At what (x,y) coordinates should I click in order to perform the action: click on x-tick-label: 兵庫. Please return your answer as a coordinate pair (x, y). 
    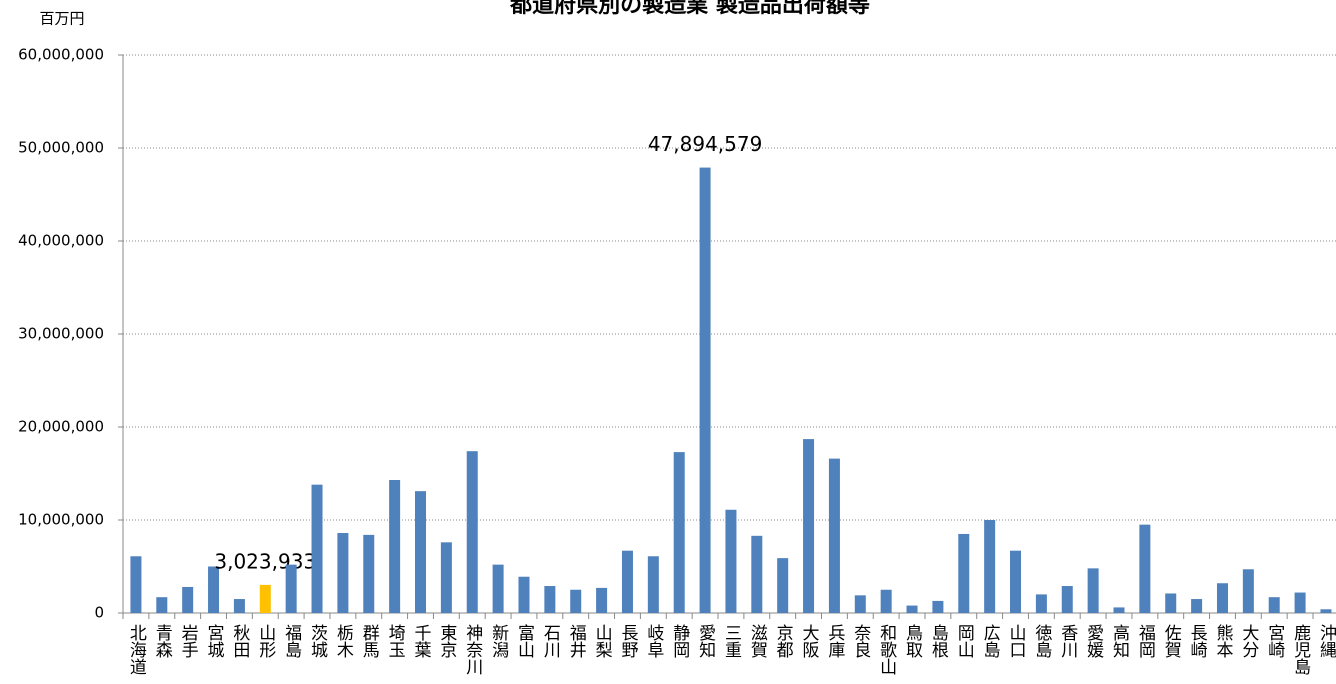
    Looking at the image, I should click on (834, 641).